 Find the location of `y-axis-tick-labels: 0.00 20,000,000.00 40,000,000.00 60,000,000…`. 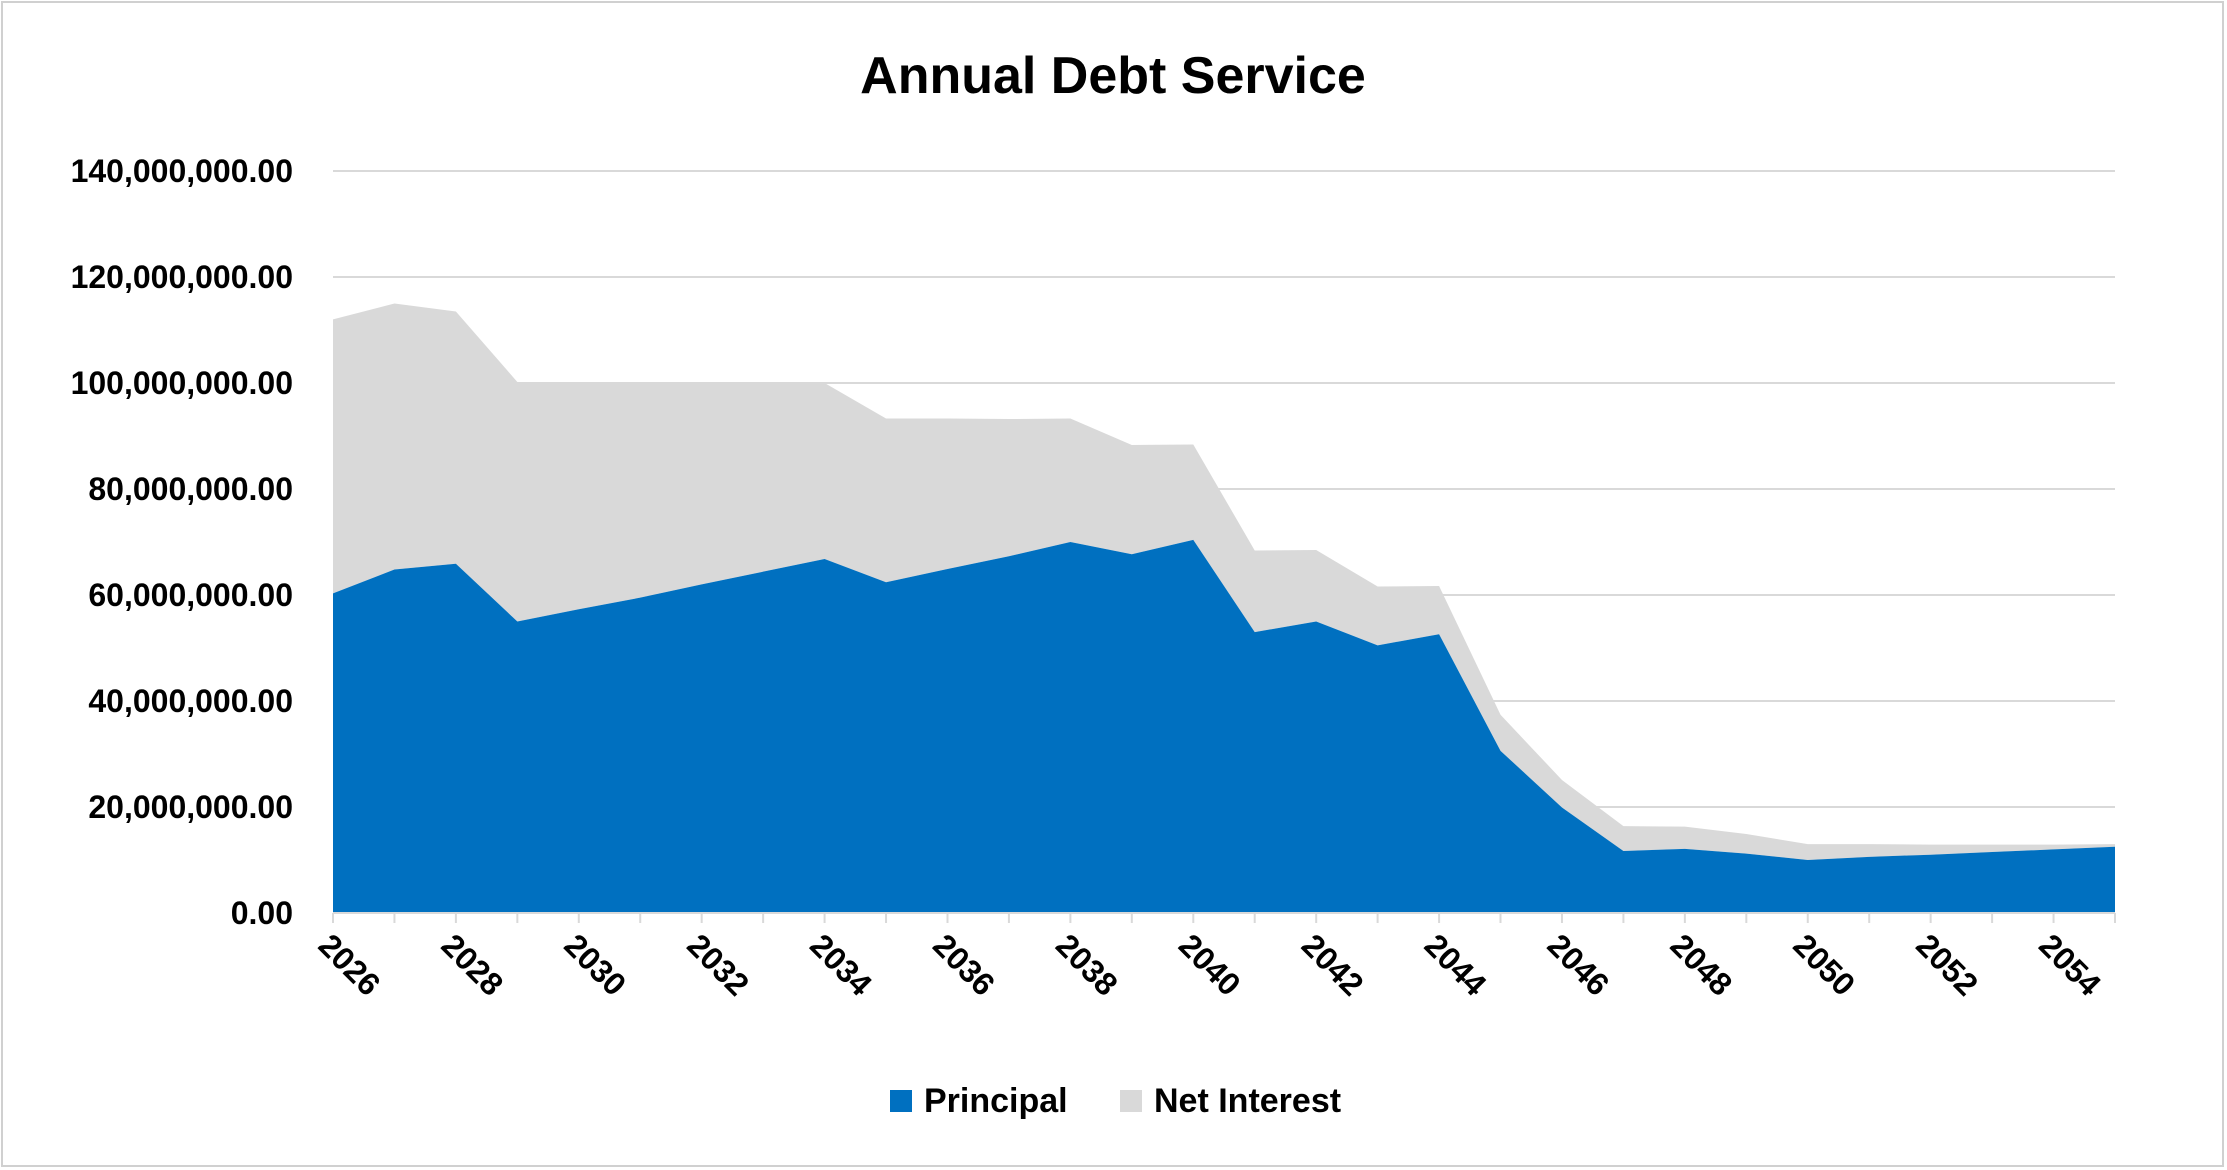

y-axis-tick-labels: 0.00 20,000,000.00 40,000,000.00 60,000,000… is located at coordinates (182, 542).